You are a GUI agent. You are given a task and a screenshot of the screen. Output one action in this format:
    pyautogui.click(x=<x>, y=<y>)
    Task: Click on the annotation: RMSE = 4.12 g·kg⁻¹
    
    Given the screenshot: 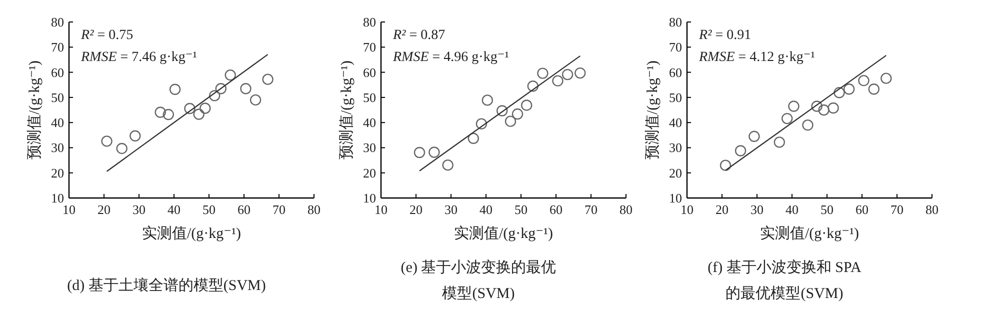 What is the action you would take?
    pyautogui.click(x=756, y=57)
    